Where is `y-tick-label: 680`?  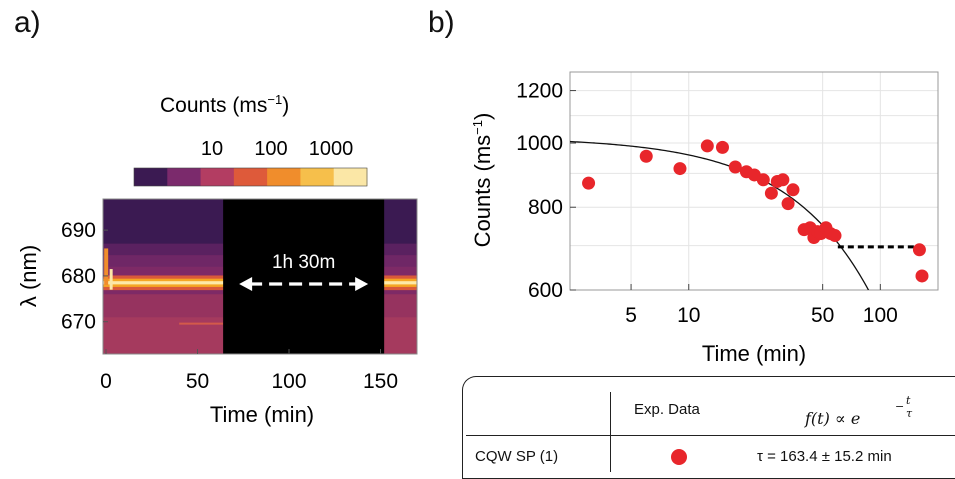
y-tick-label: 680 is located at coordinates (78, 276).